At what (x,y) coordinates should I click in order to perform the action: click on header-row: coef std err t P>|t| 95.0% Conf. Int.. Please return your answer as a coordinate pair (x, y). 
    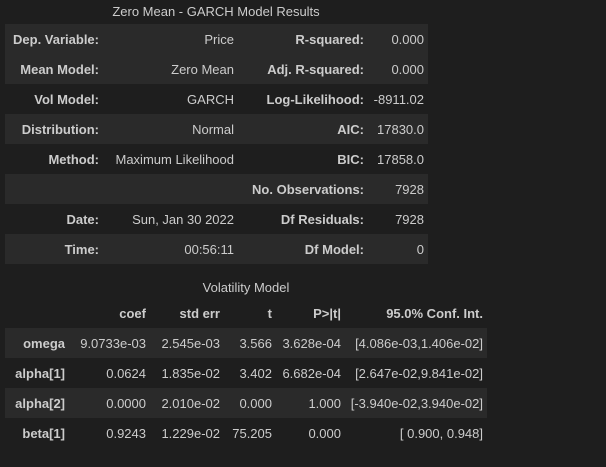
    Looking at the image, I should click on (246, 313).